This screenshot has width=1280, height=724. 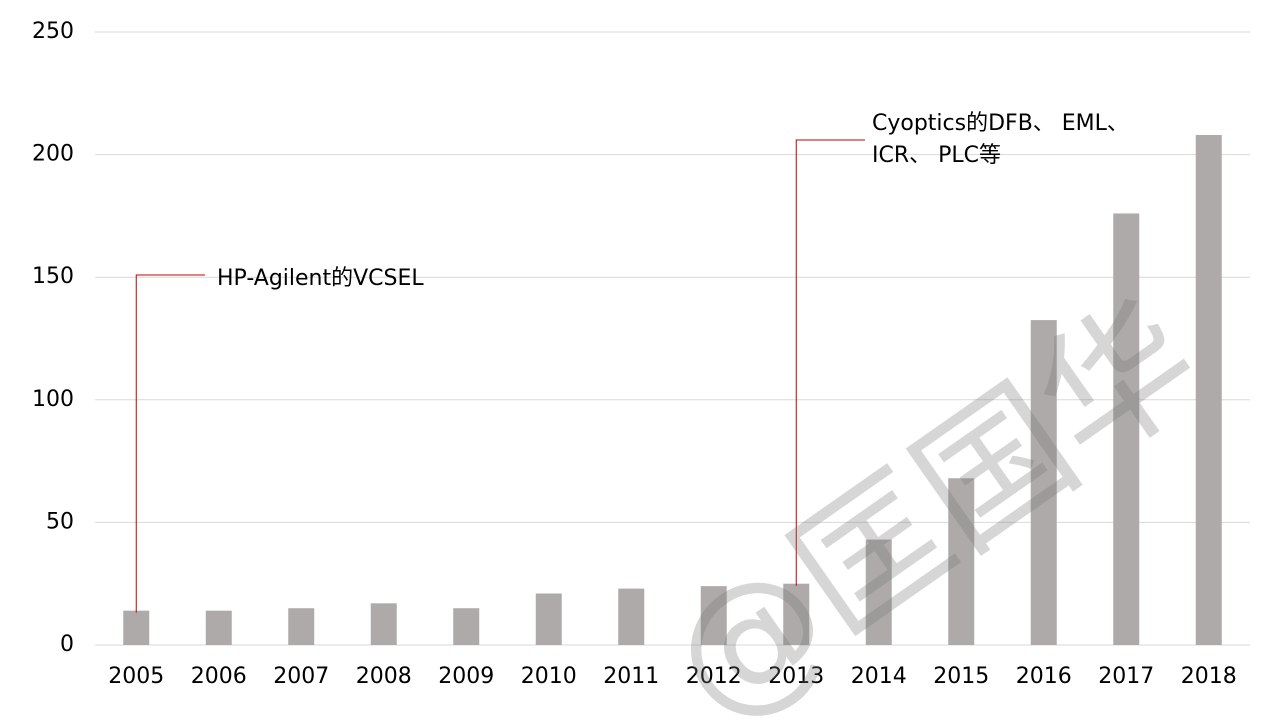 What do you see at coordinates (67, 644) in the screenshot?
I see `y-tick-label: 0` at bounding box center [67, 644].